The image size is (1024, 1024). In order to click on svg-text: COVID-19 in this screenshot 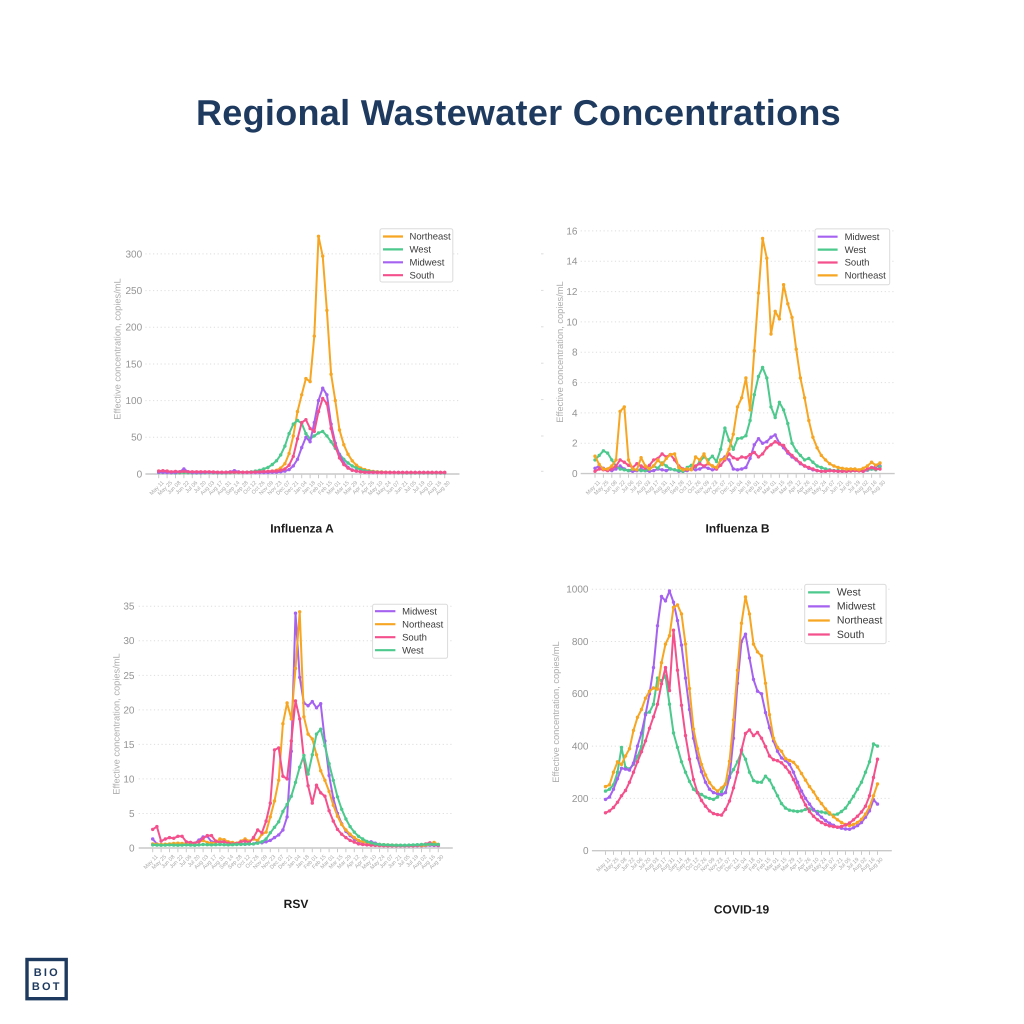, I will do `click(742, 910)`.